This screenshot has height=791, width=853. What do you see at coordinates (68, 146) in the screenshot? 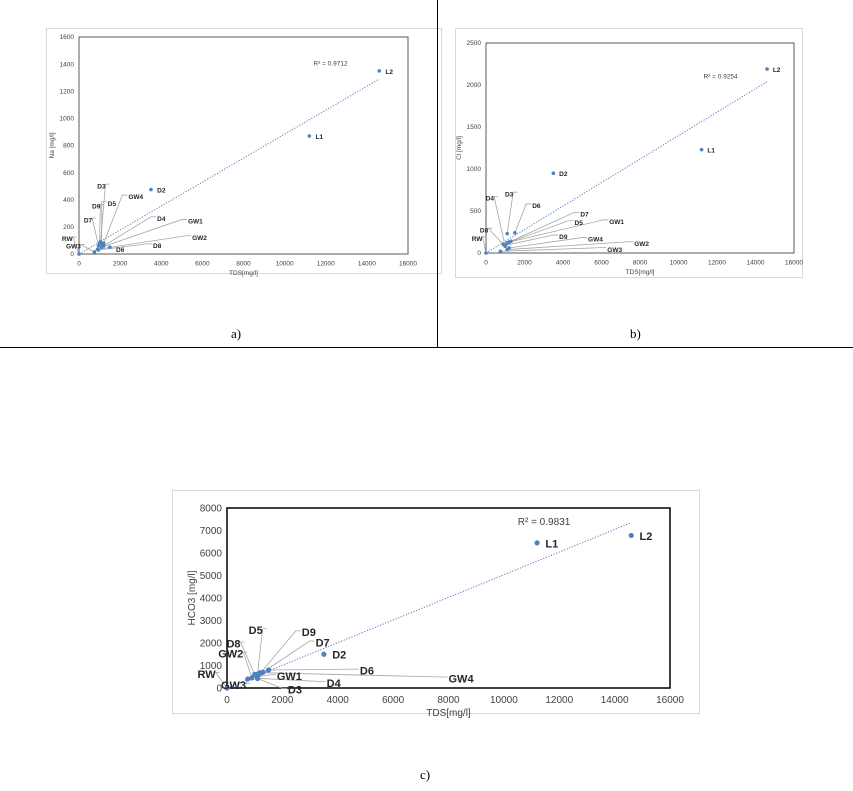
I see `y-tick-label: 800` at bounding box center [68, 146].